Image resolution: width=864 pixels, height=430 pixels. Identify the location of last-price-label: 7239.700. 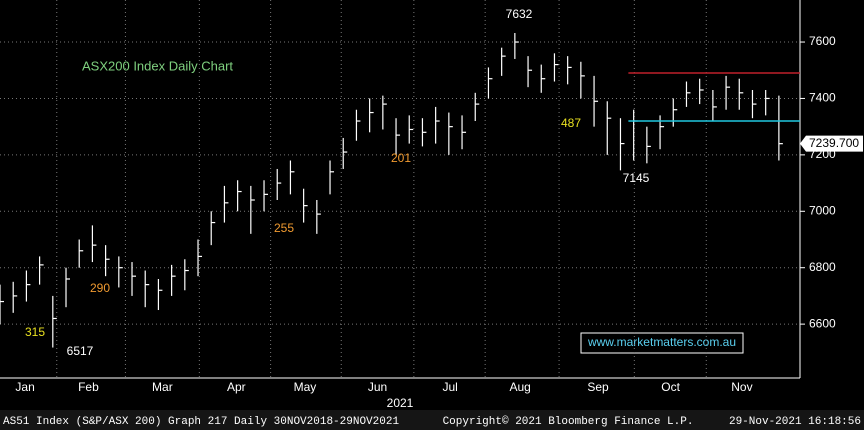
(834, 143).